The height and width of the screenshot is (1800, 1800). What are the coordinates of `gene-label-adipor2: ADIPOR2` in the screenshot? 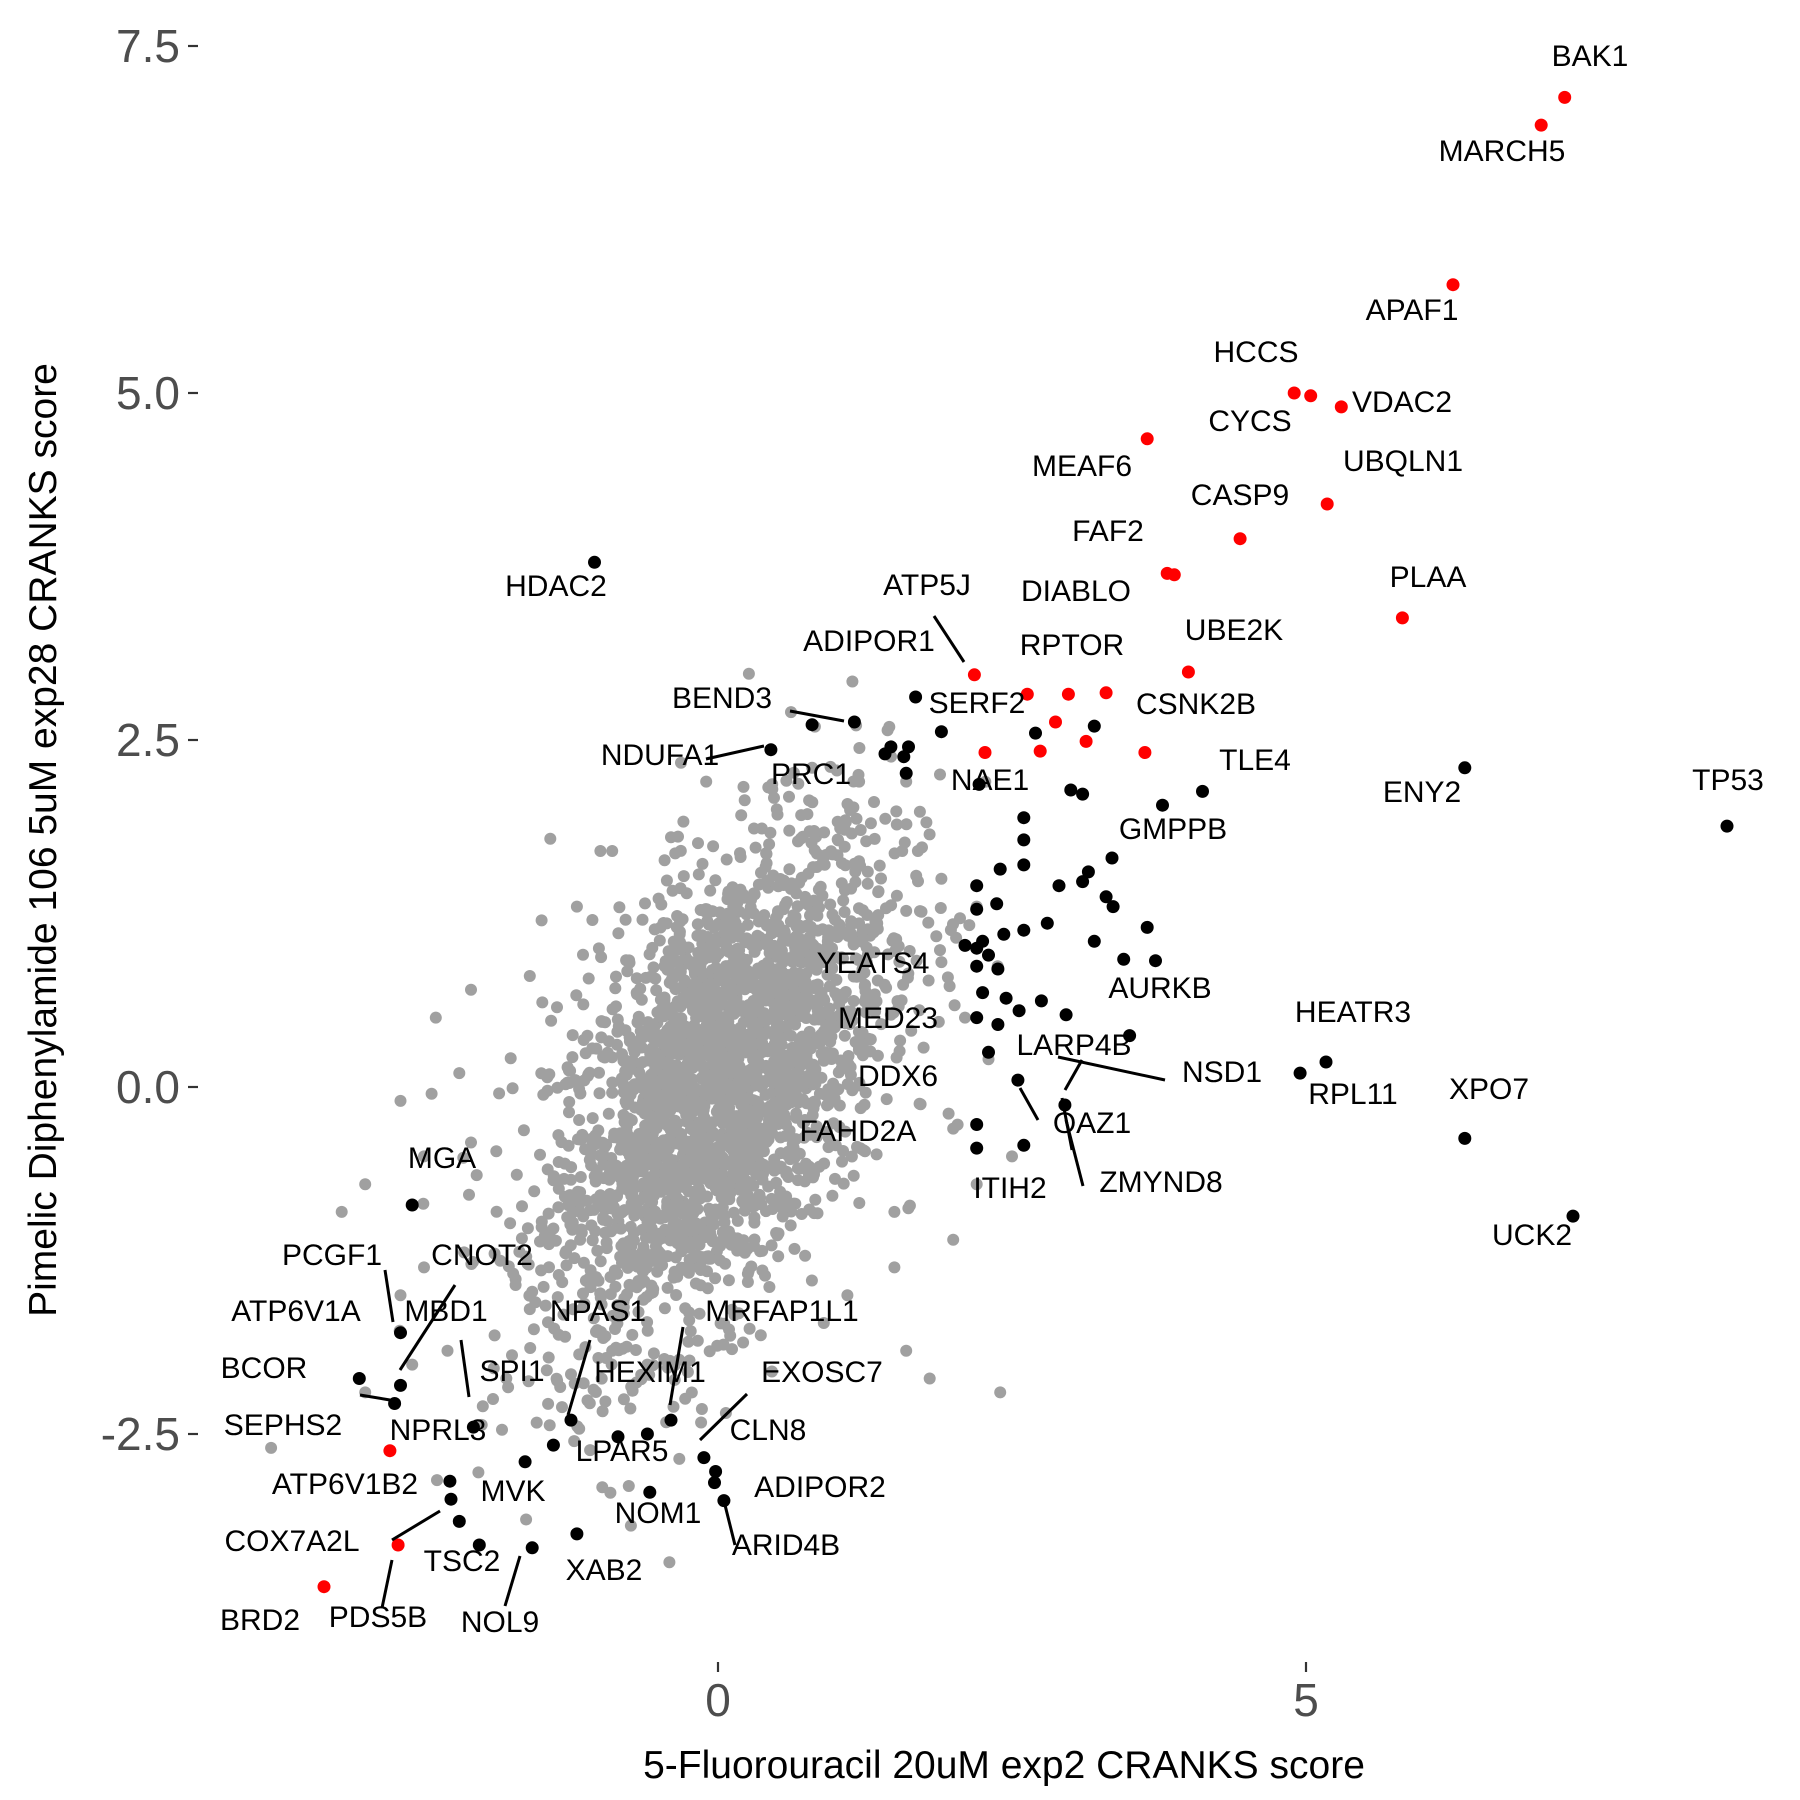 It's located at (820, 1487).